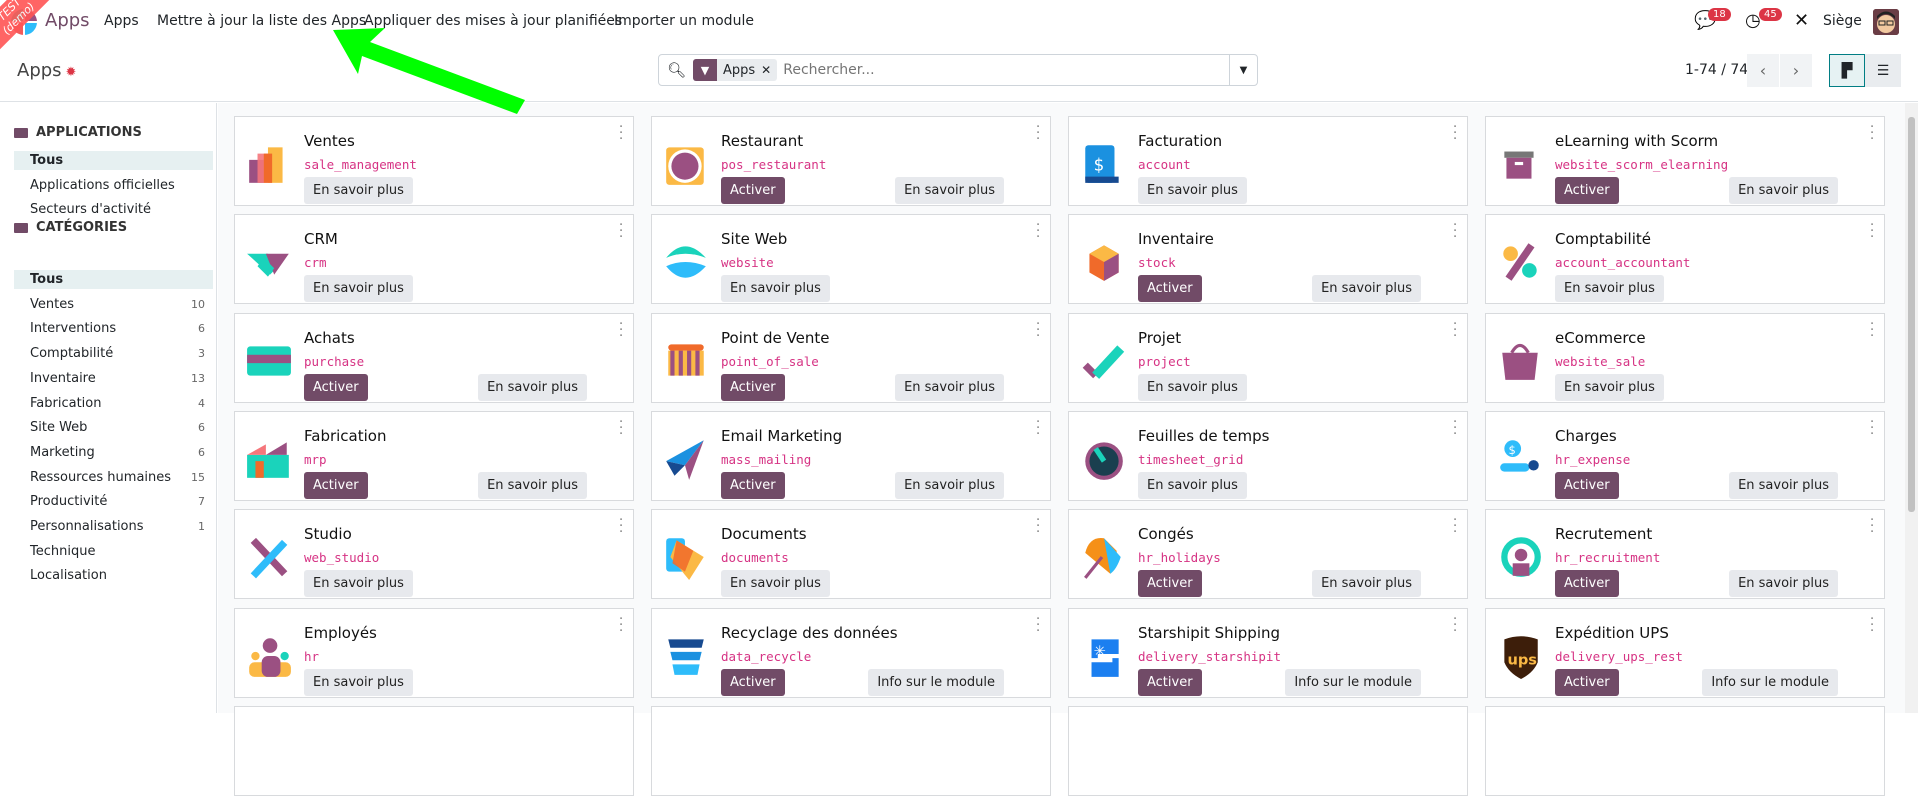  Describe the element at coordinates (113, 452) in the screenshot. I see `sidebar-category-item: Marketing 6` at that location.